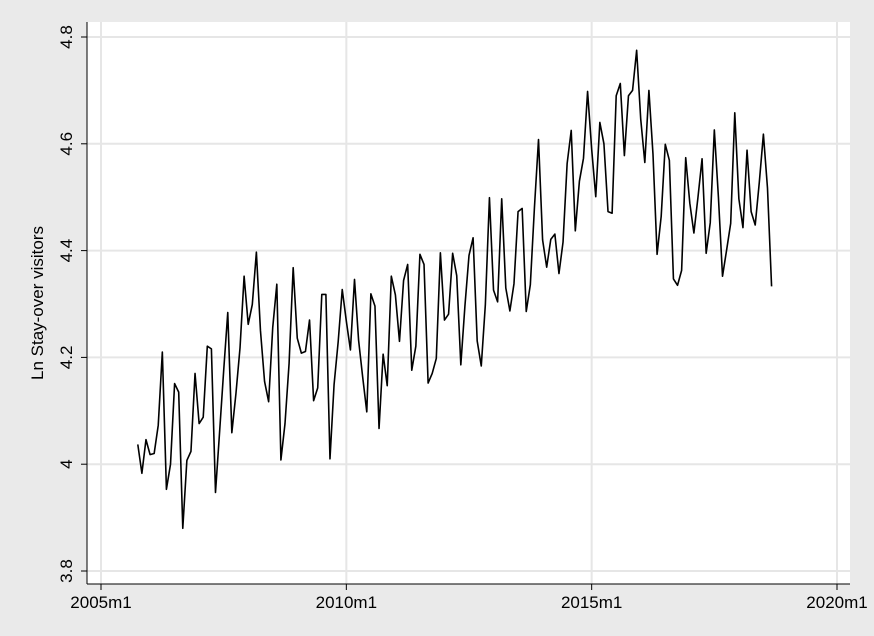  I want to click on x-tick-label: 2010m1, so click(346, 602).